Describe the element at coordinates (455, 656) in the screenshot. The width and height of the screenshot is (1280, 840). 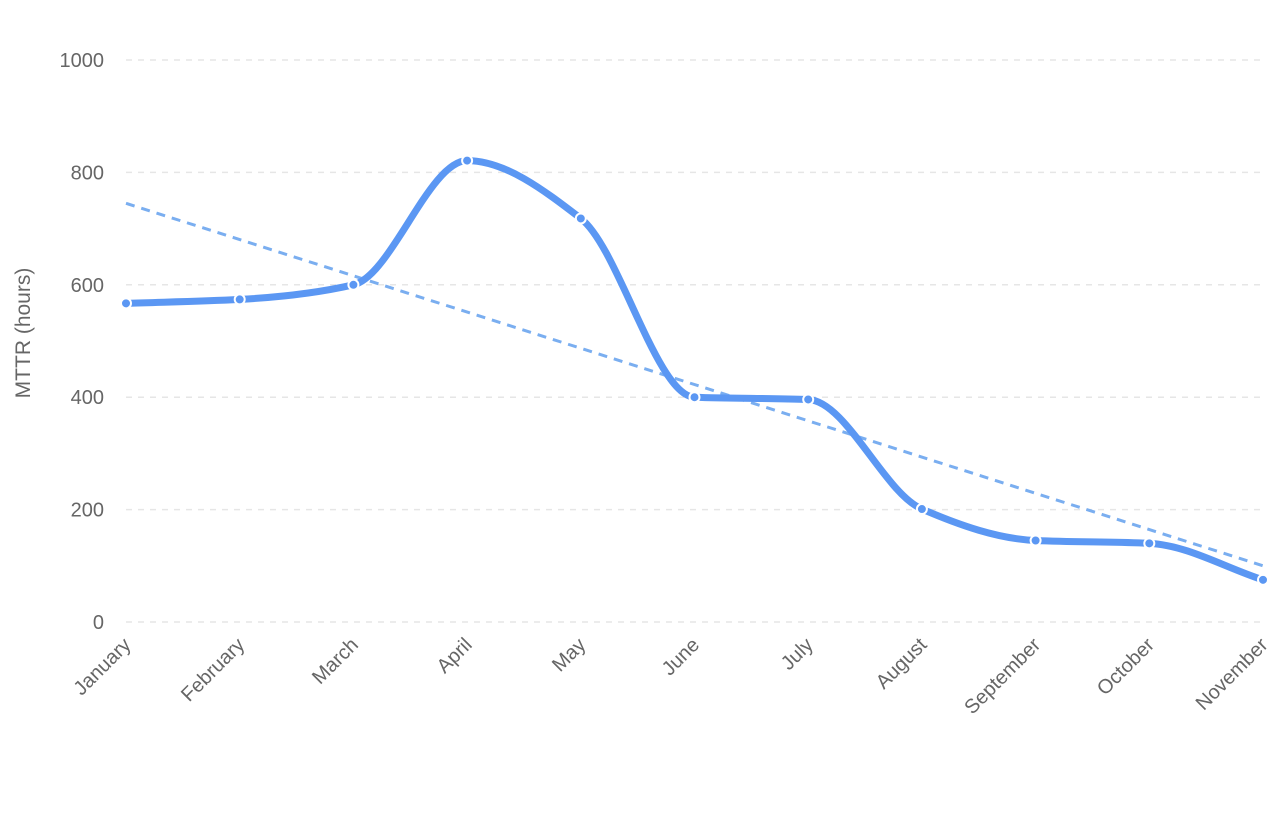
I see `x-tick-label: April` at that location.